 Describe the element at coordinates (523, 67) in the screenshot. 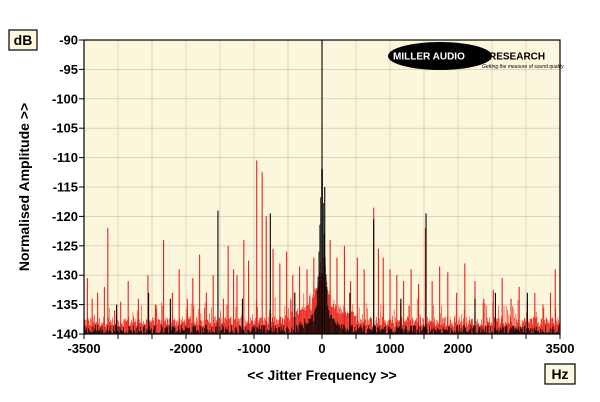

I see `logo-subtitle: Getting the measure of sound quality` at that location.